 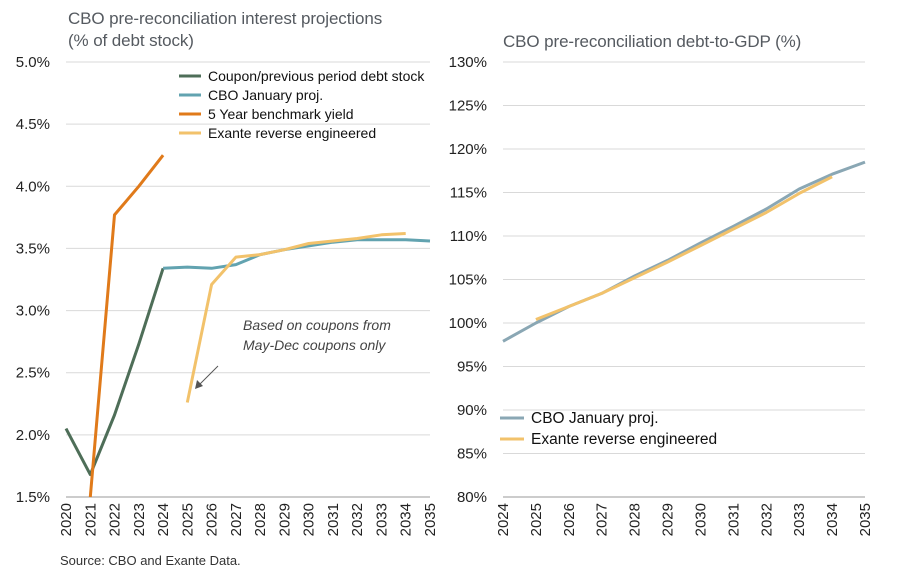 I want to click on left-chart-x-tick-label: 2023, so click(x=139, y=519).